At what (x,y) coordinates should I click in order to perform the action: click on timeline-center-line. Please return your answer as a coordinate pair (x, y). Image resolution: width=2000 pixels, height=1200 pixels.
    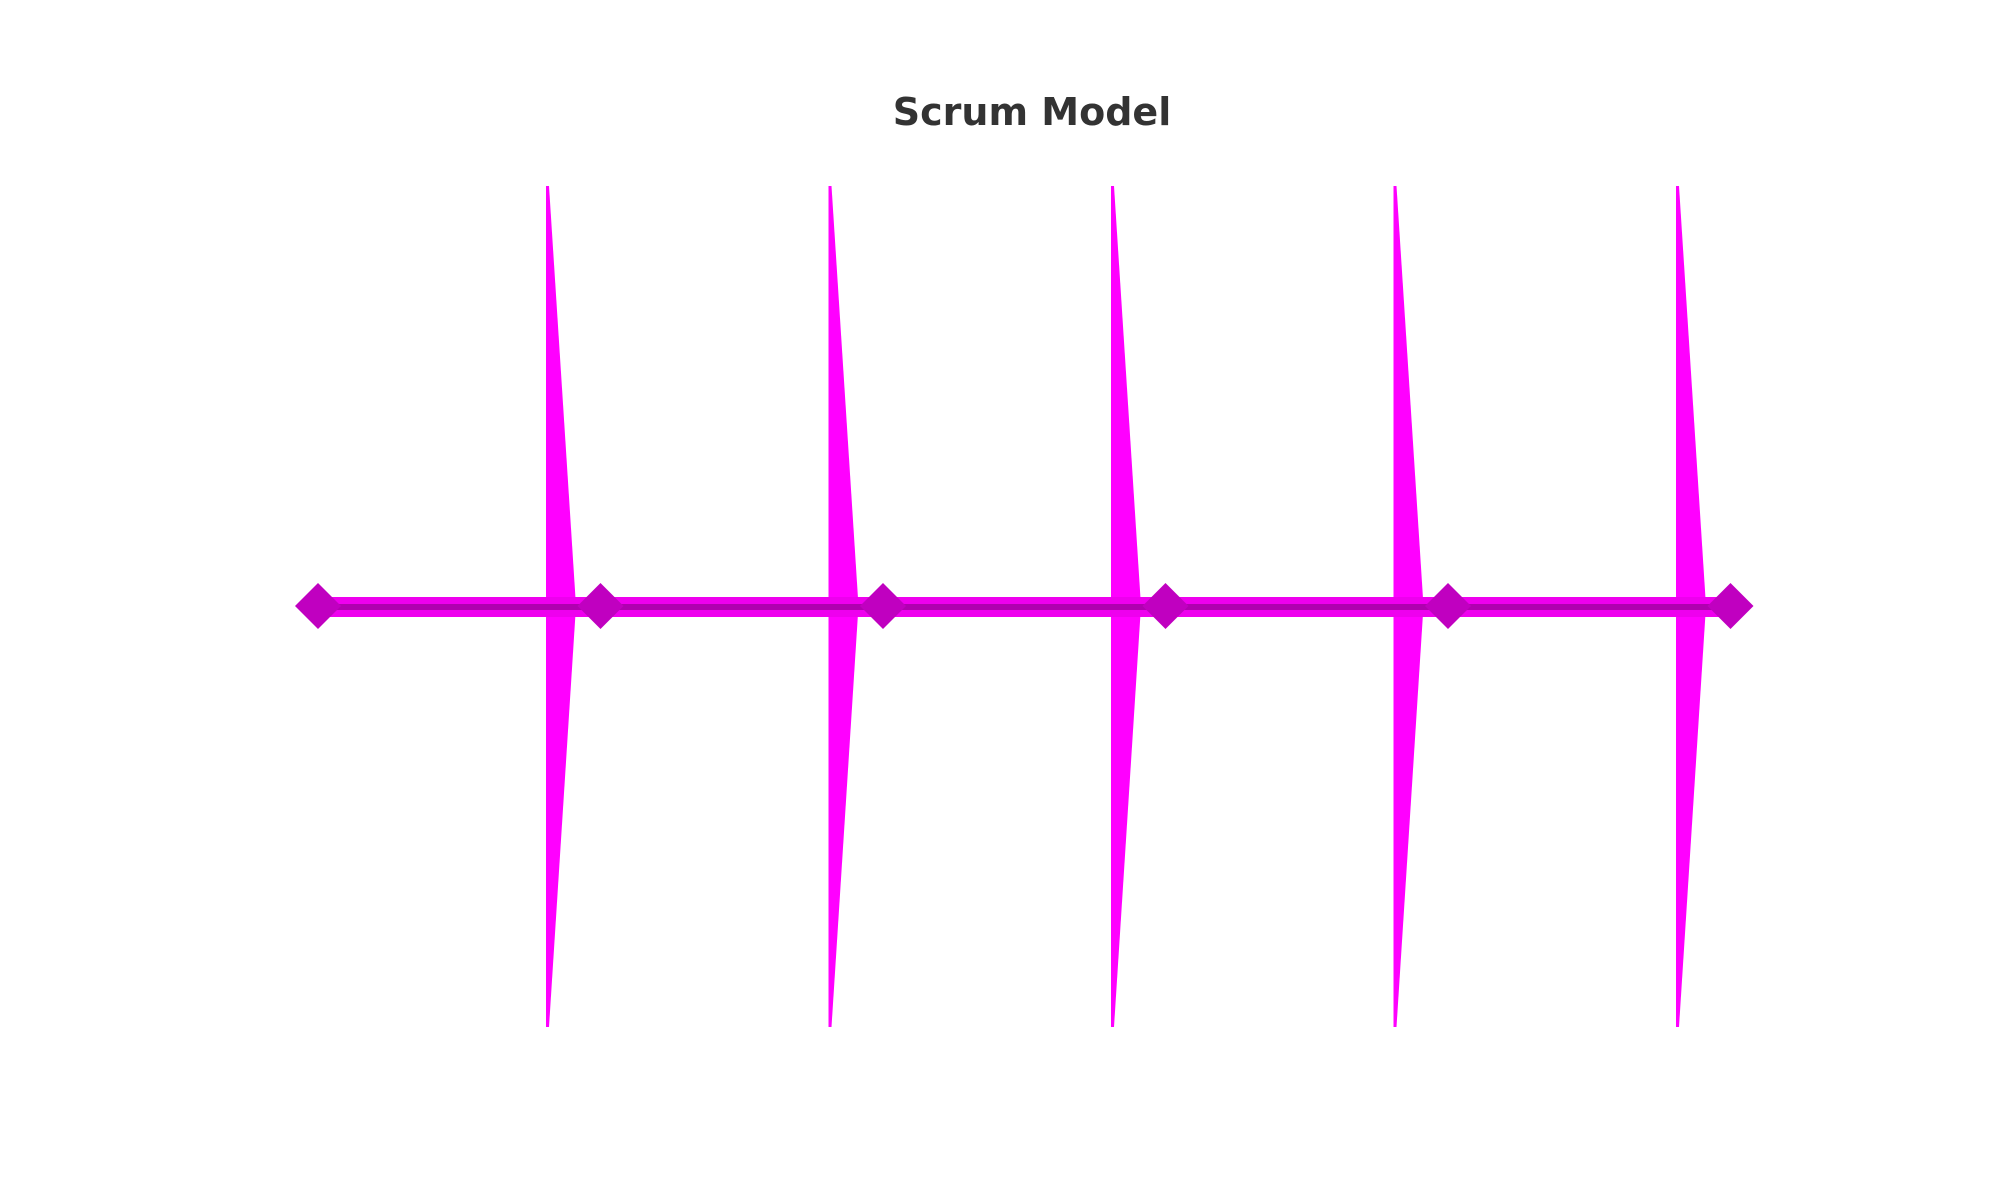
    Looking at the image, I should click on (1028, 607).